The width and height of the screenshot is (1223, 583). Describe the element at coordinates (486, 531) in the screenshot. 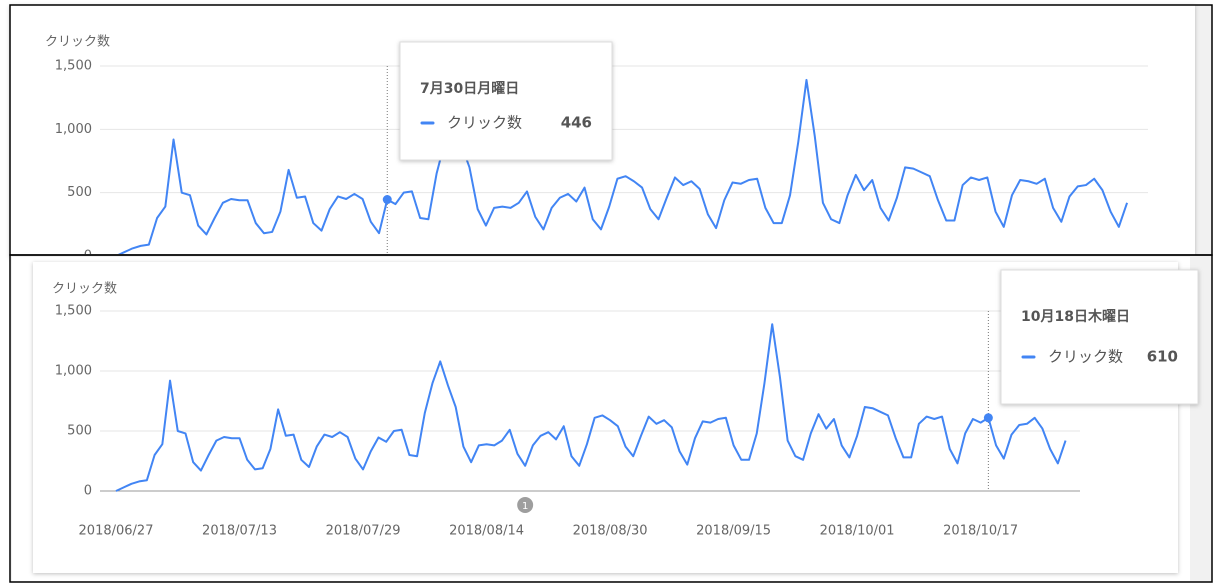

I see `x-tick-label: 2018/08/14` at that location.